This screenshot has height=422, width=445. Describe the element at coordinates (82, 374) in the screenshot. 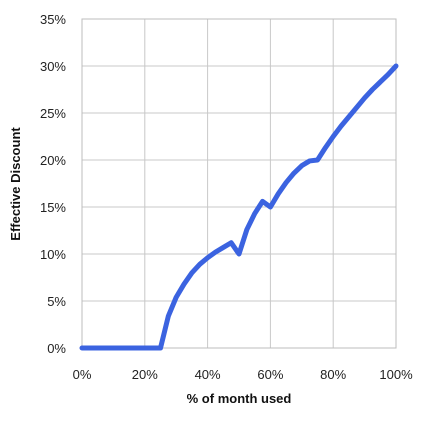

I see `x-tick-label: 0%` at that location.